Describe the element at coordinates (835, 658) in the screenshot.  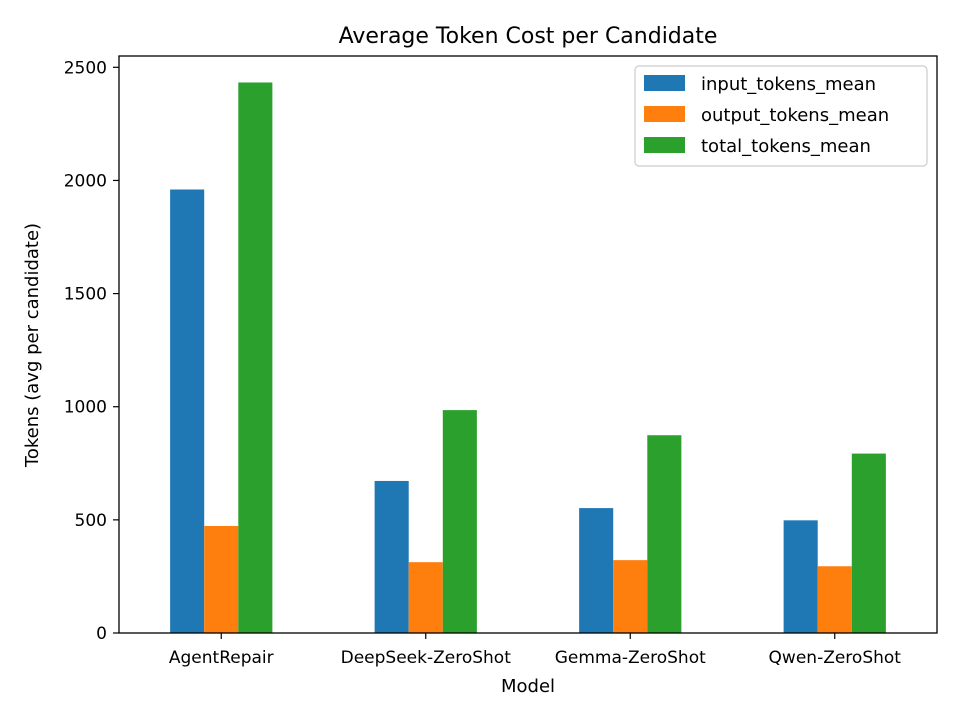
I see `x-tick-label: Qwen-ZeroShot` at that location.